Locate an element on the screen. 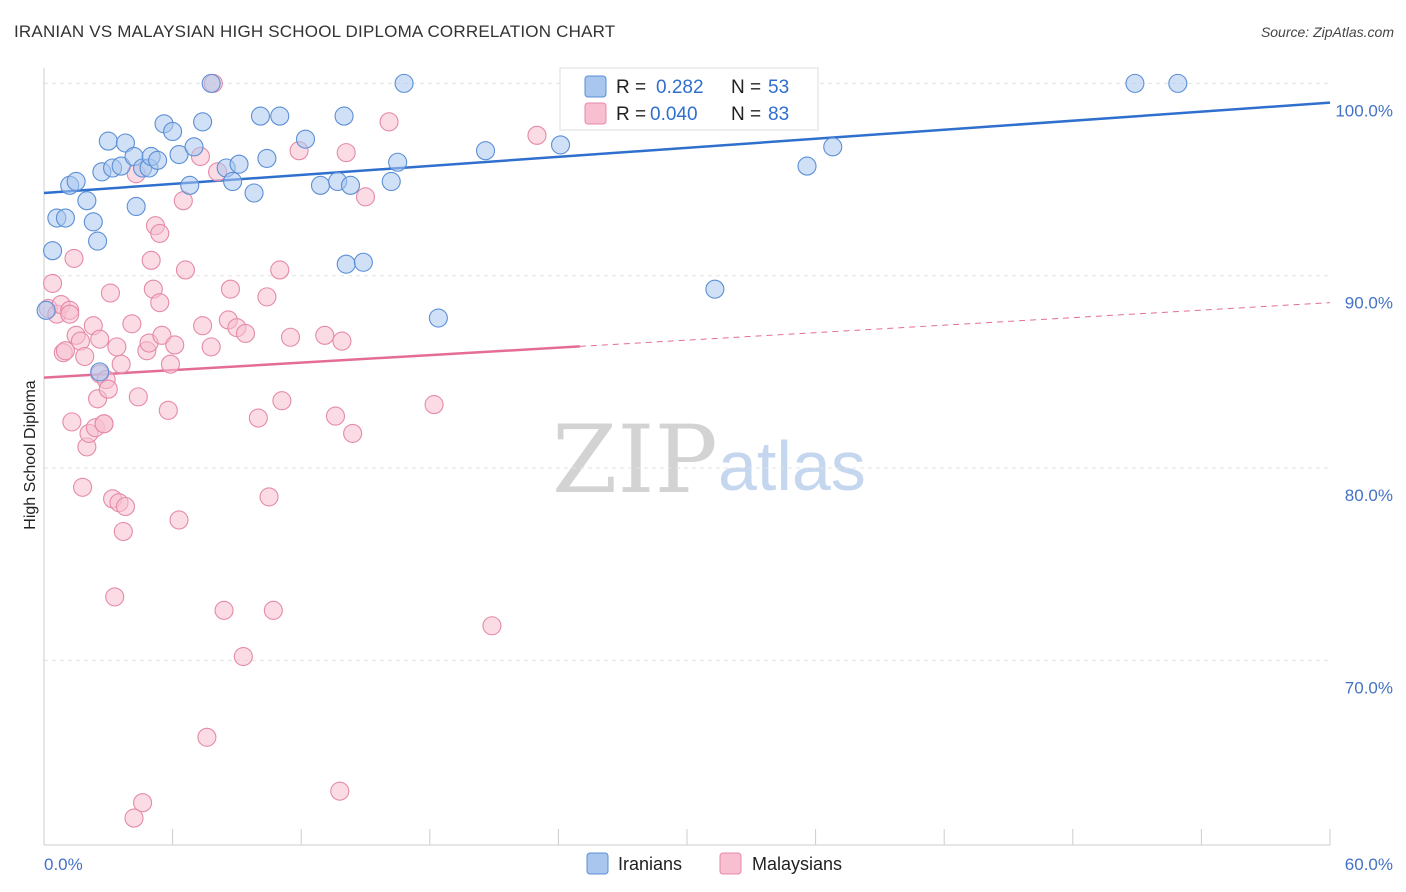 This screenshot has width=1406, height=892. legend-n-iranians: 53 is located at coordinates (778, 87).